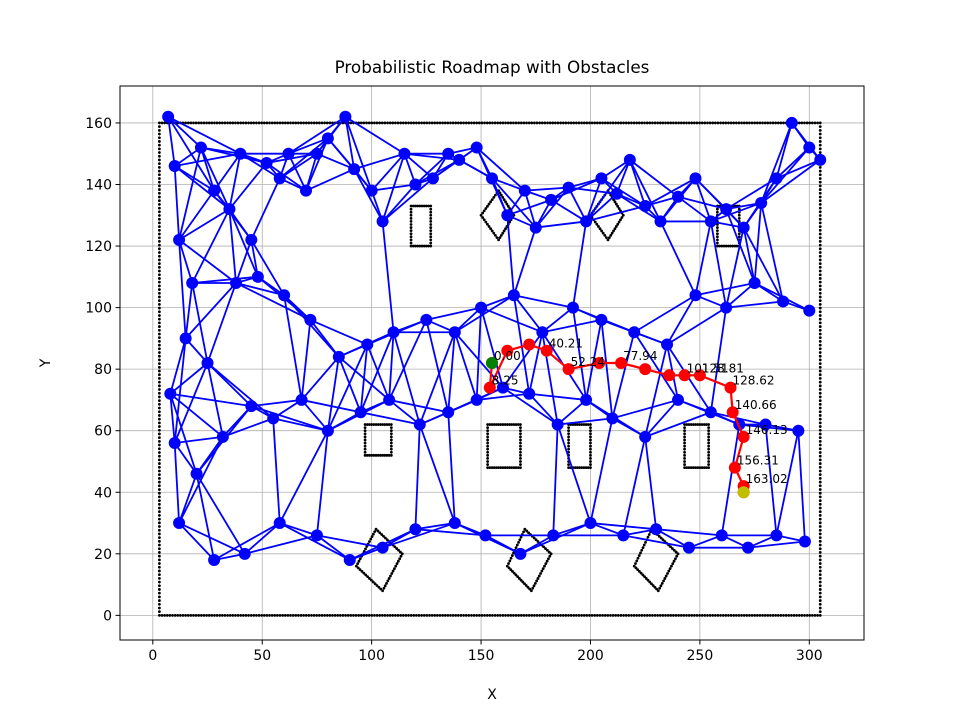  What do you see at coordinates (505, 381) in the screenshot?
I see `path-cost-label: 8.25` at bounding box center [505, 381].